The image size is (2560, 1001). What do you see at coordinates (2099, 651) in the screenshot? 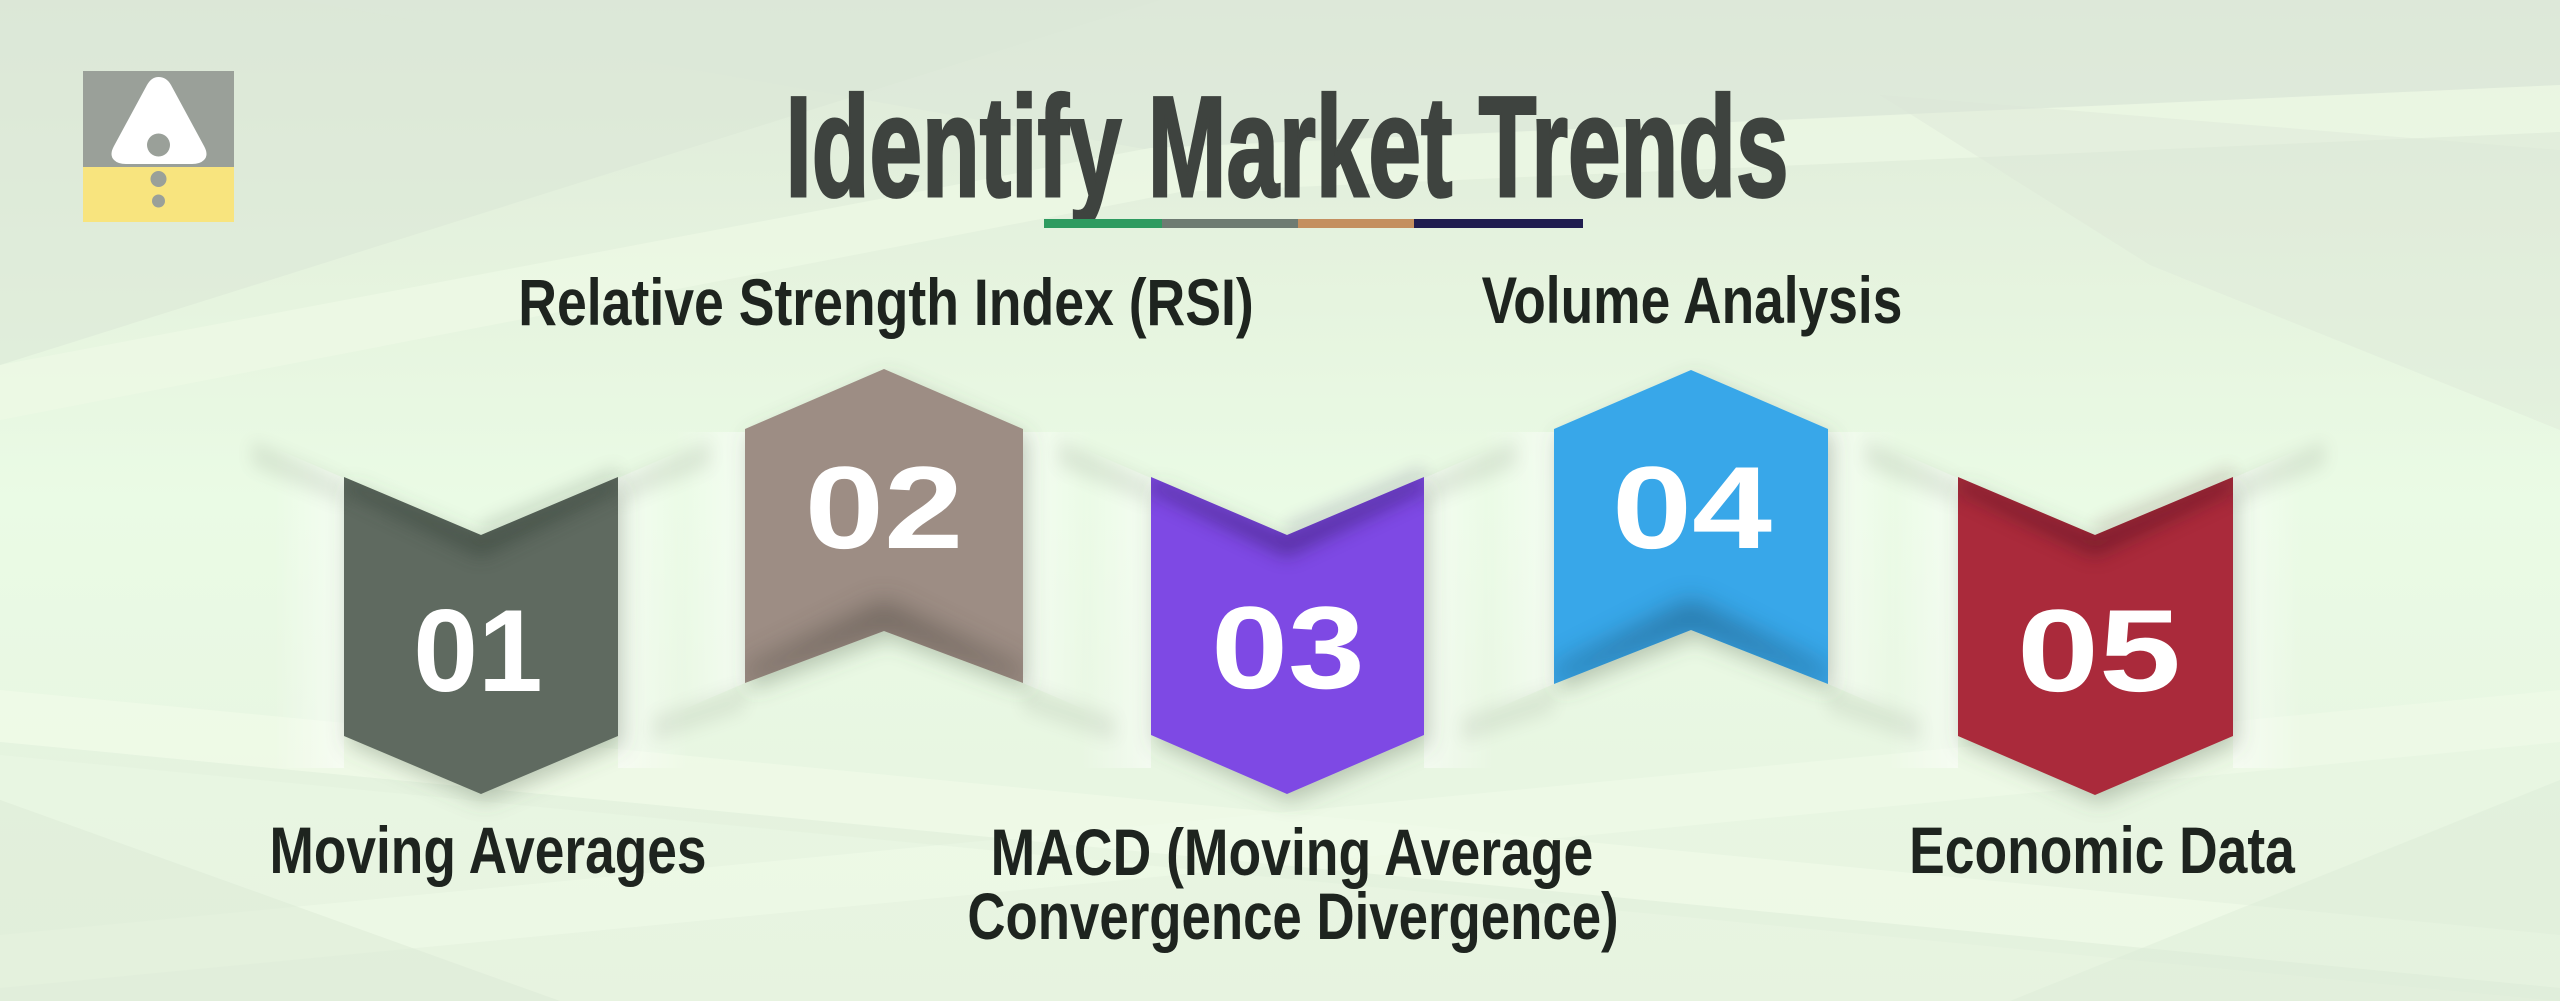
I see `svg-text: 05` at bounding box center [2099, 651].